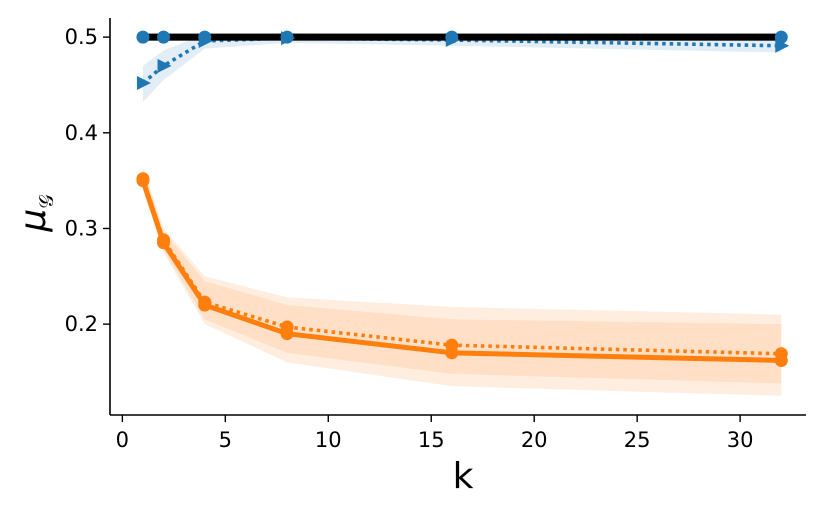 The width and height of the screenshot is (831, 509). I want to click on x-tick-label: 30, so click(740, 440).